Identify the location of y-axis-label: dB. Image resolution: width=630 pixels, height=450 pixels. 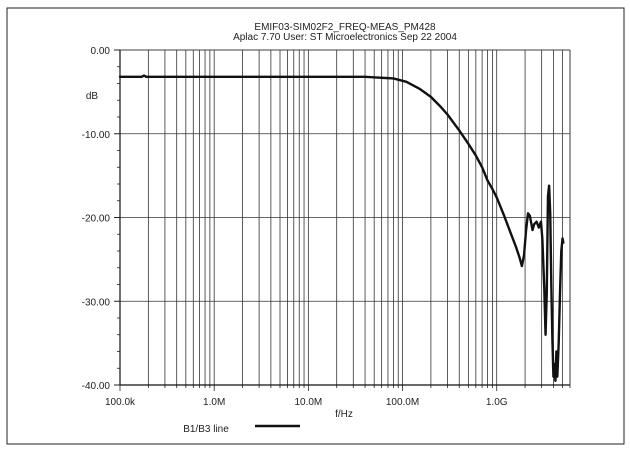
(92, 96).